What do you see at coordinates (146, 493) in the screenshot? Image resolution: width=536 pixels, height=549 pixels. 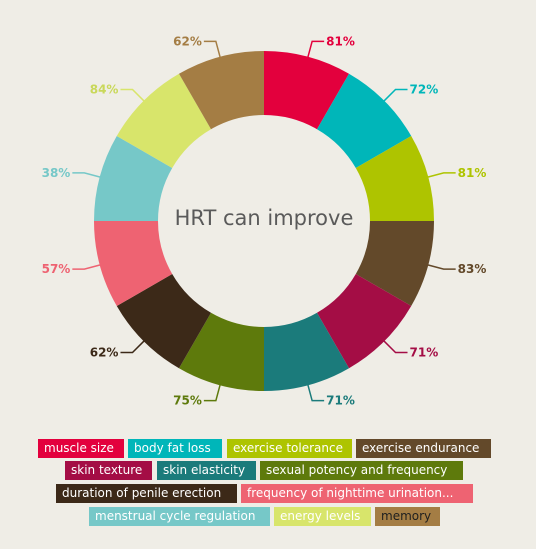 I see `legend-item-8: duration of penile erection` at bounding box center [146, 493].